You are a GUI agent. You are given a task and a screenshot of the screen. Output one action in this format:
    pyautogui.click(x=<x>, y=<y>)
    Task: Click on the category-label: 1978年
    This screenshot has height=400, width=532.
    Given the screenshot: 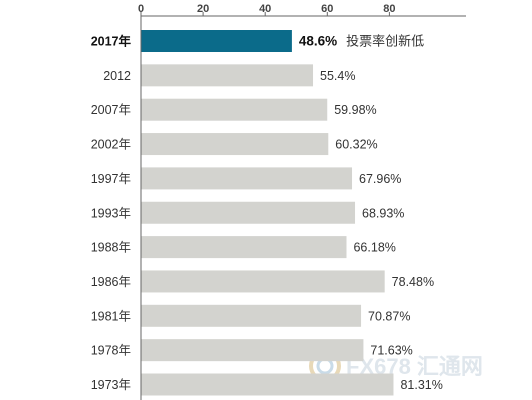 What is the action you would take?
    pyautogui.click(x=111, y=351)
    